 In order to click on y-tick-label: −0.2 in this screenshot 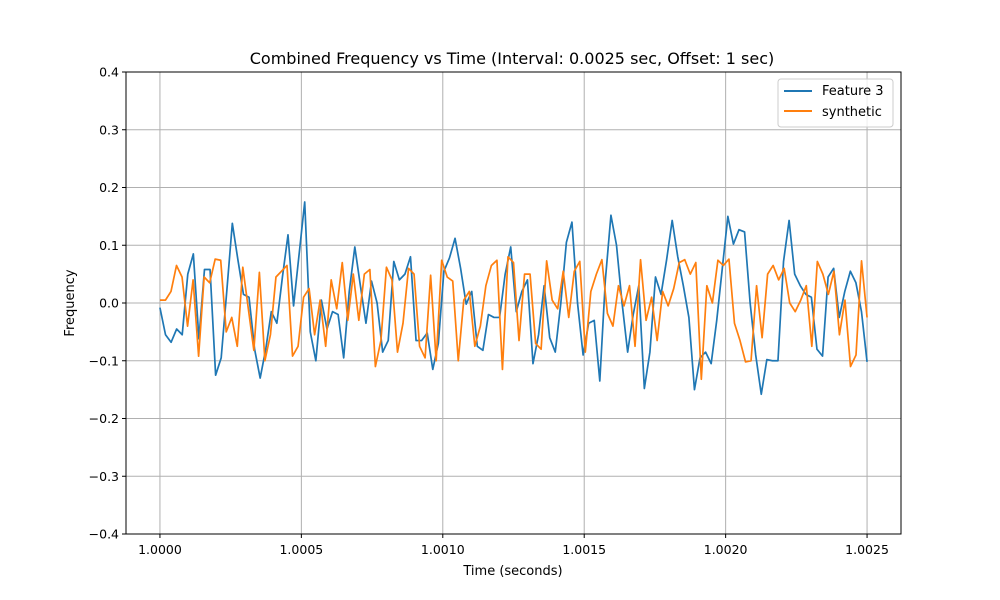, I will do `click(104, 418)`.